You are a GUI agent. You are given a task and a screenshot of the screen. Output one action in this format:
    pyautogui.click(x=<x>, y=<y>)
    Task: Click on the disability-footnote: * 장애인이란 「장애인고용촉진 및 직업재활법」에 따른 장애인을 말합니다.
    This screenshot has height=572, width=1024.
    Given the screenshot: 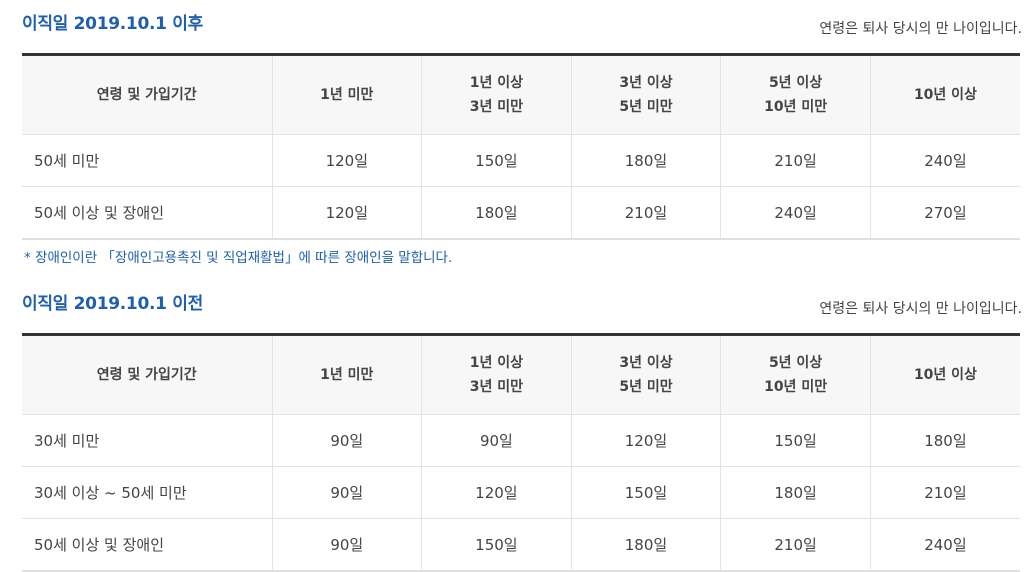 What is the action you would take?
    pyautogui.click(x=238, y=258)
    